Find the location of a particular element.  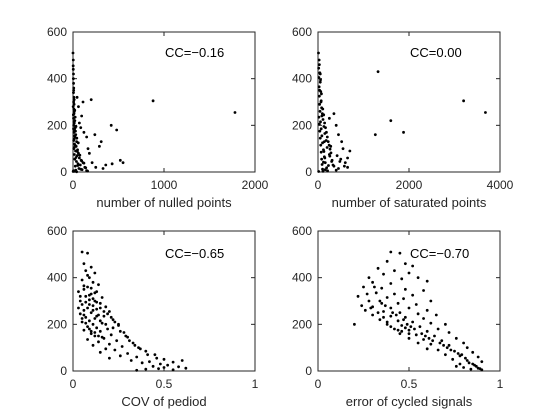

y-tick-label: 0 is located at coordinates (63, 172).